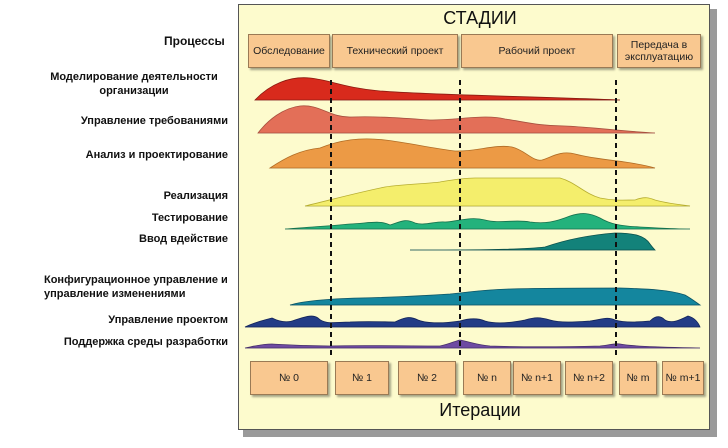 Image resolution: width=728 pixels, height=448 pixels. I want to click on stage-handover: Передача в эксплуатацию, so click(659, 51).